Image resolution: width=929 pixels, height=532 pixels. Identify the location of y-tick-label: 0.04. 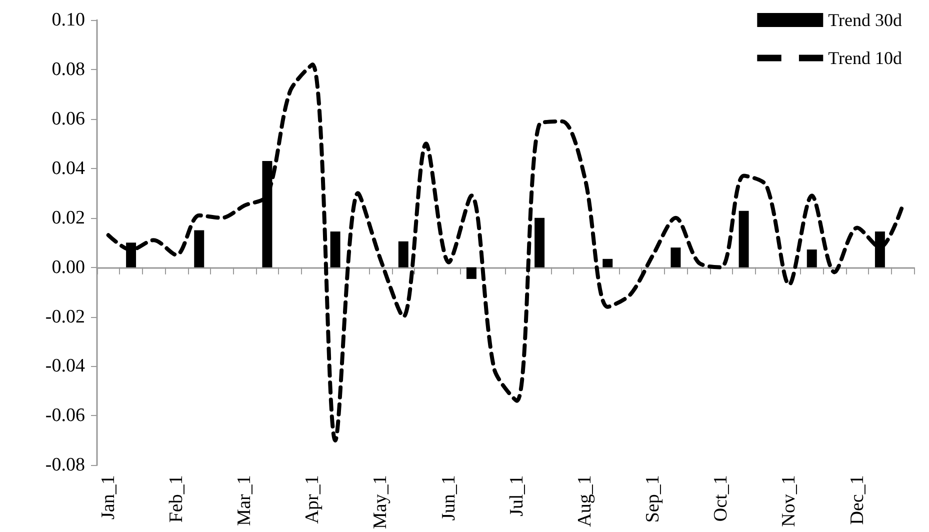
(69, 168).